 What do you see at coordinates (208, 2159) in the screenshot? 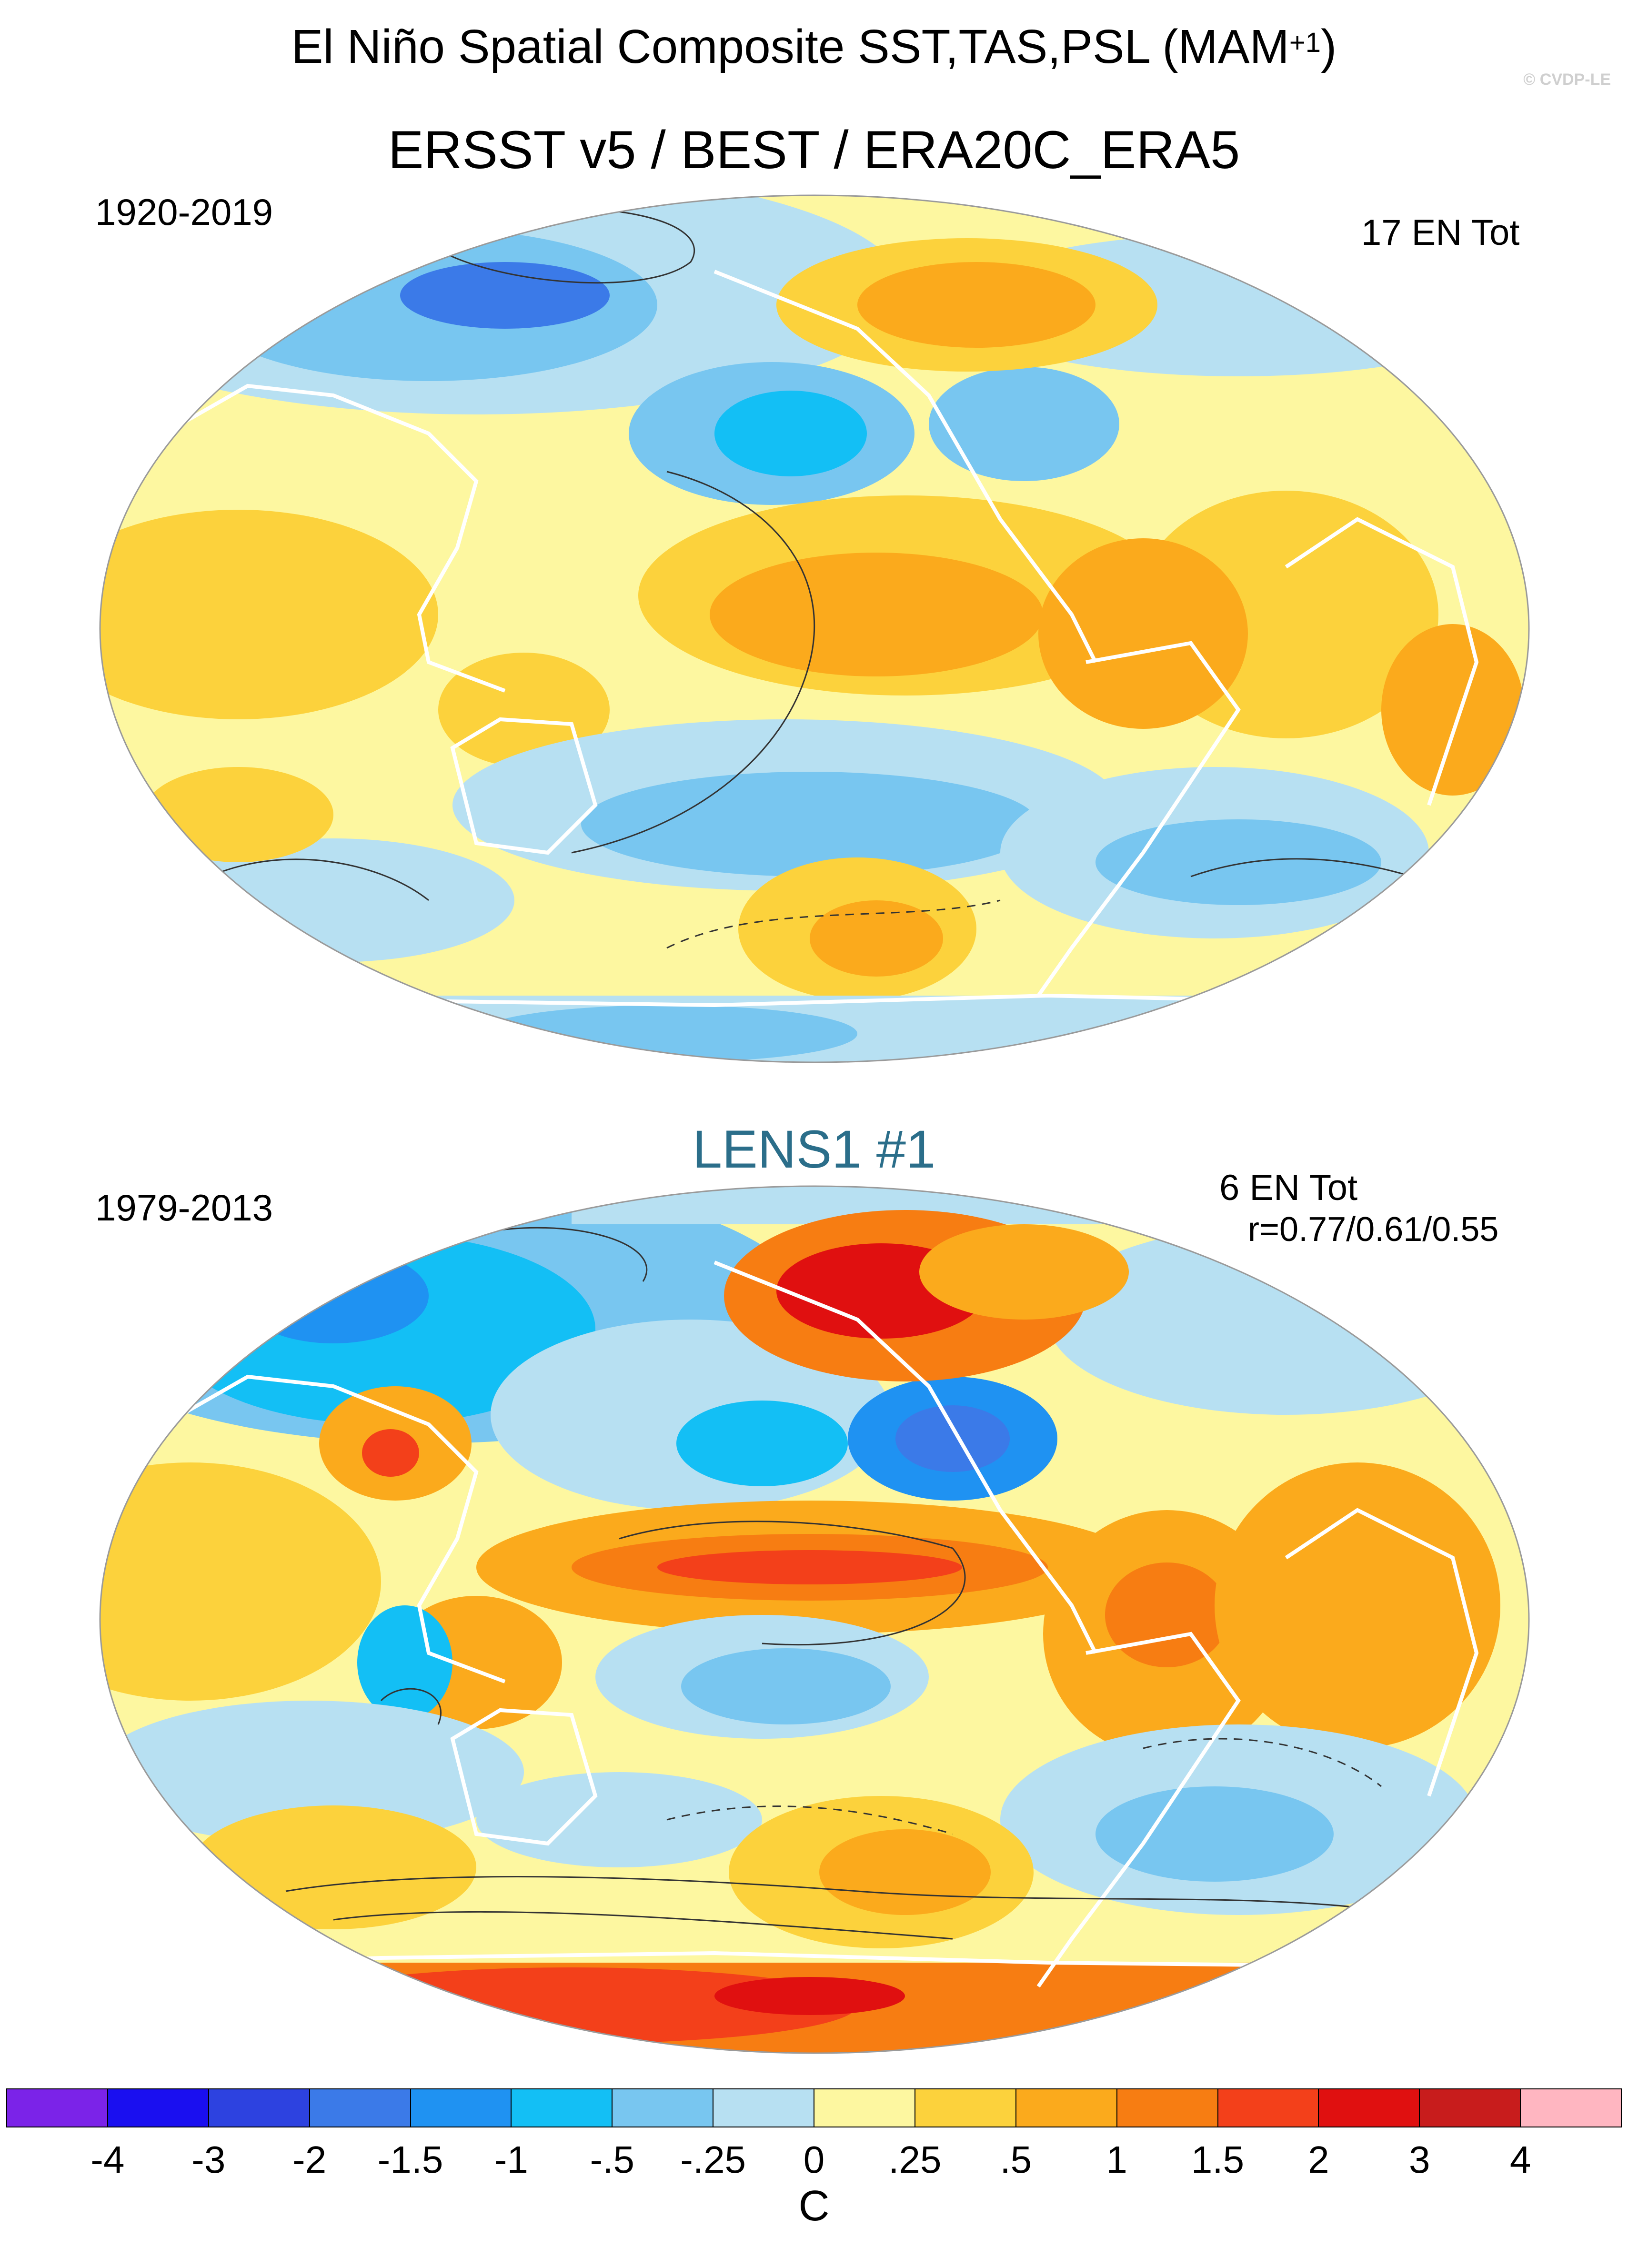
I see `colorbar-tick-label: -3` at bounding box center [208, 2159].